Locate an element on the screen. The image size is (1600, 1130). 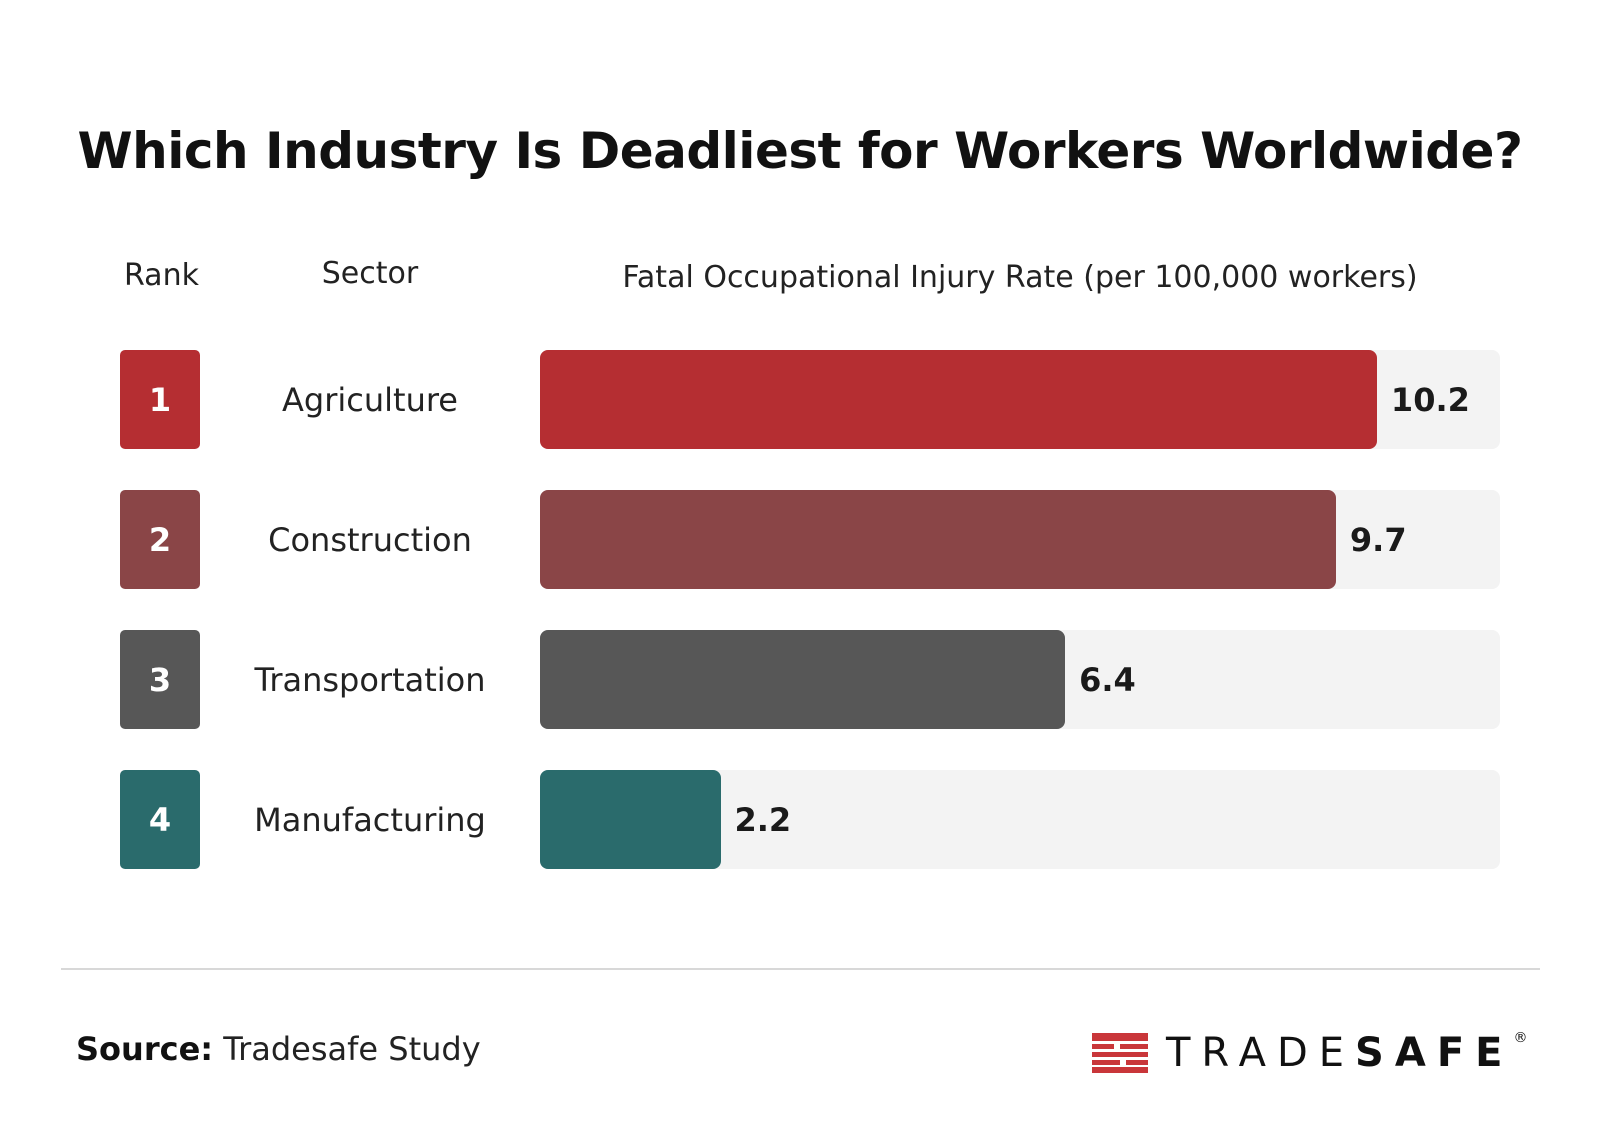
logo-text-bold: SAFE is located at coordinates (1434, 1053).